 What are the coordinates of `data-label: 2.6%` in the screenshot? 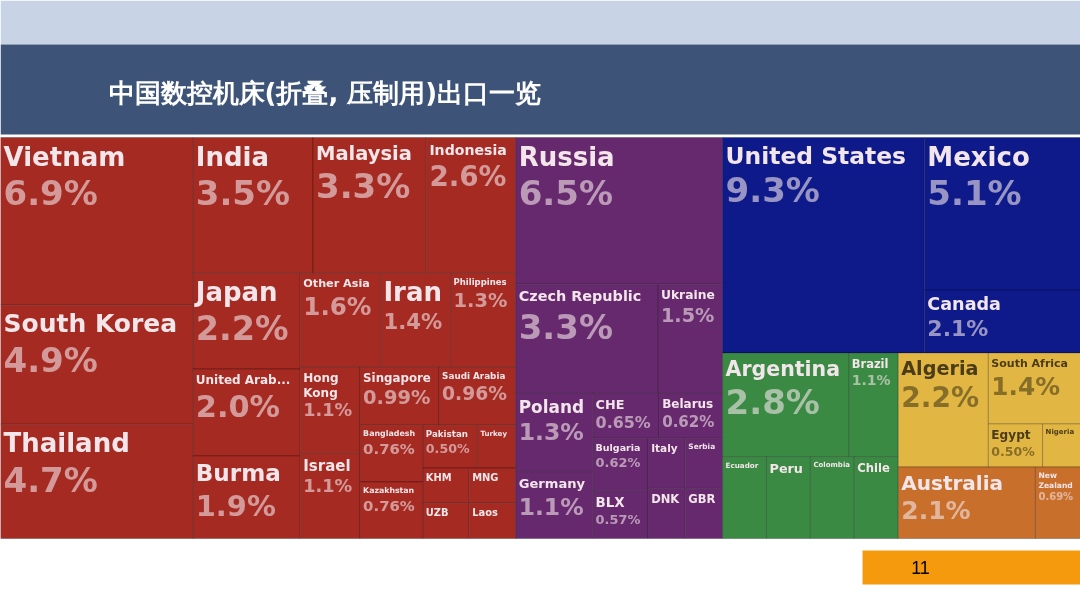 It's located at (468, 176).